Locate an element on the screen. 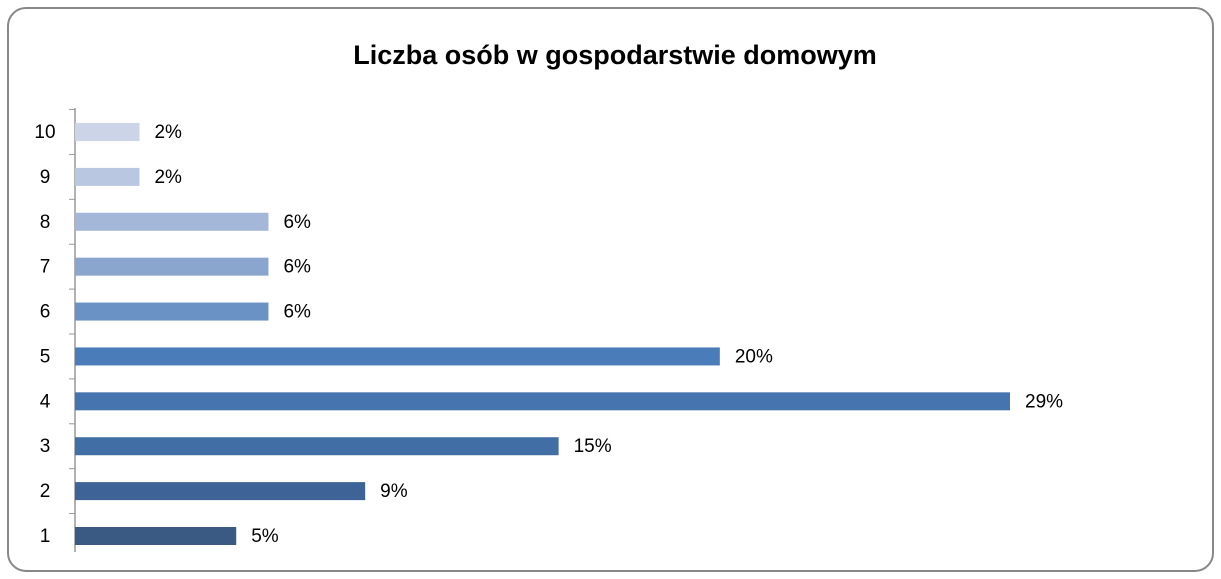 This screenshot has height=579, width=1221. data-label: 5% is located at coordinates (265, 536).